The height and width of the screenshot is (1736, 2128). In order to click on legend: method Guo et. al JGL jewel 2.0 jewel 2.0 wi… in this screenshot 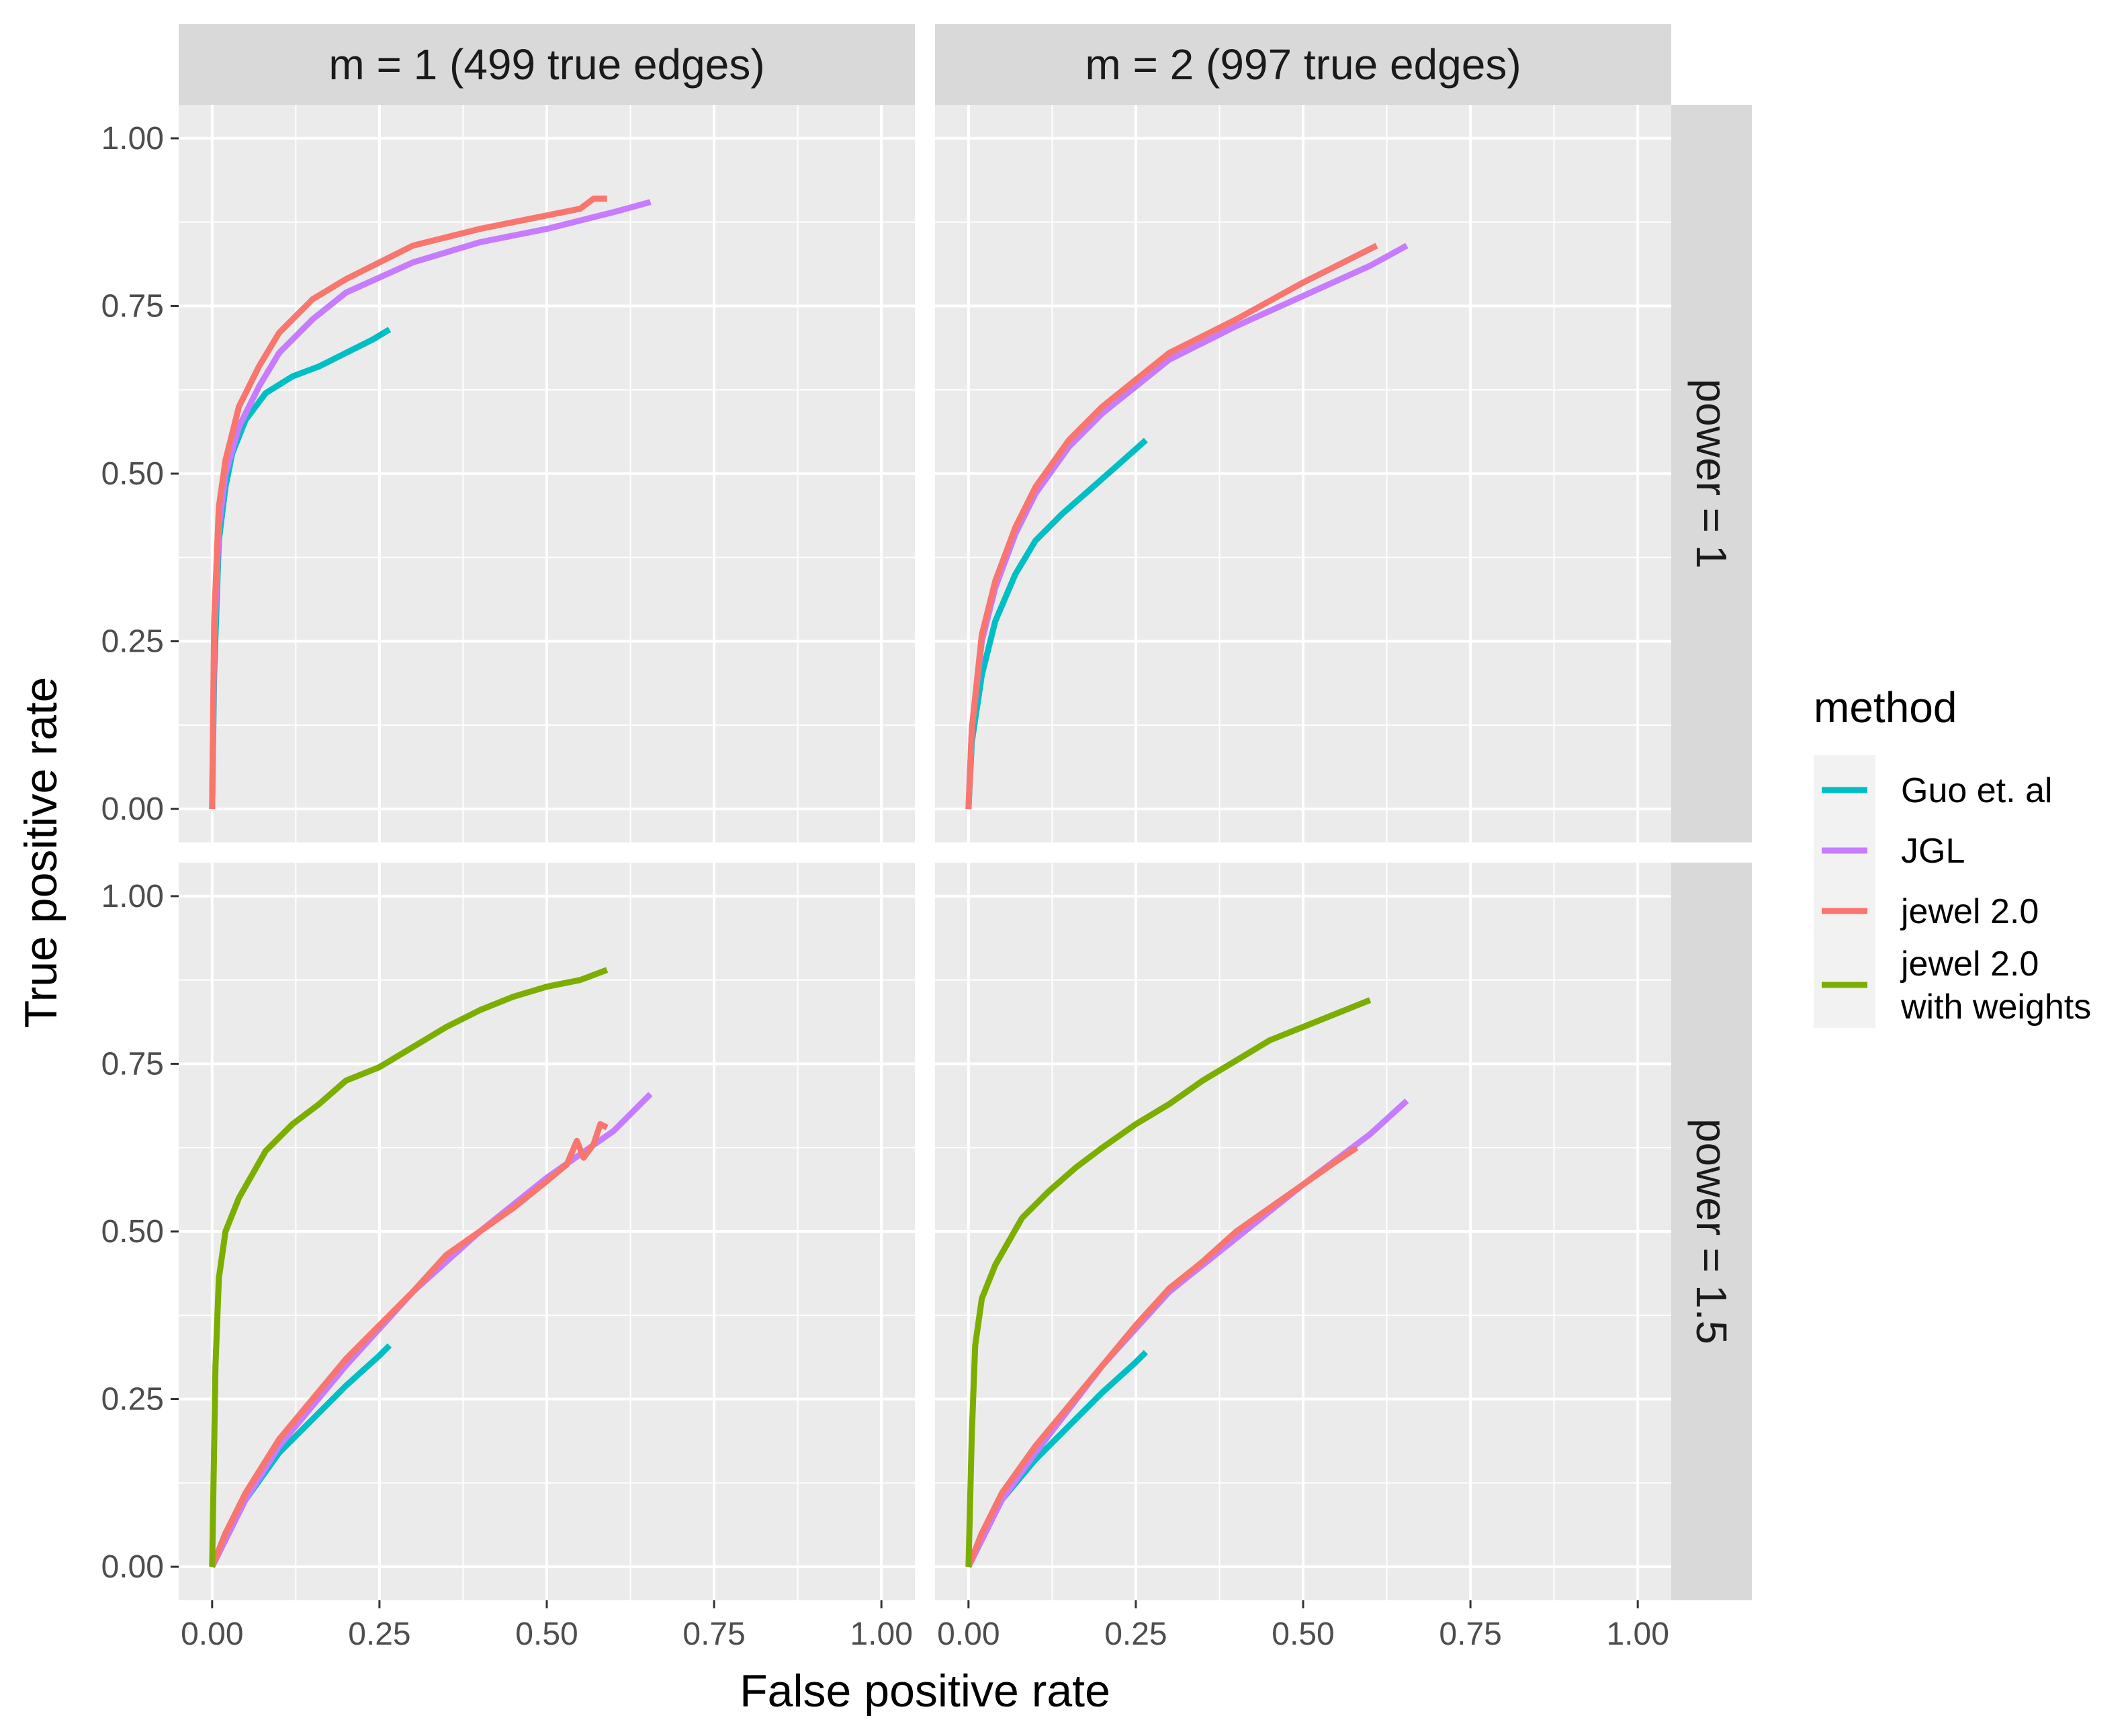, I will do `click(1952, 855)`.